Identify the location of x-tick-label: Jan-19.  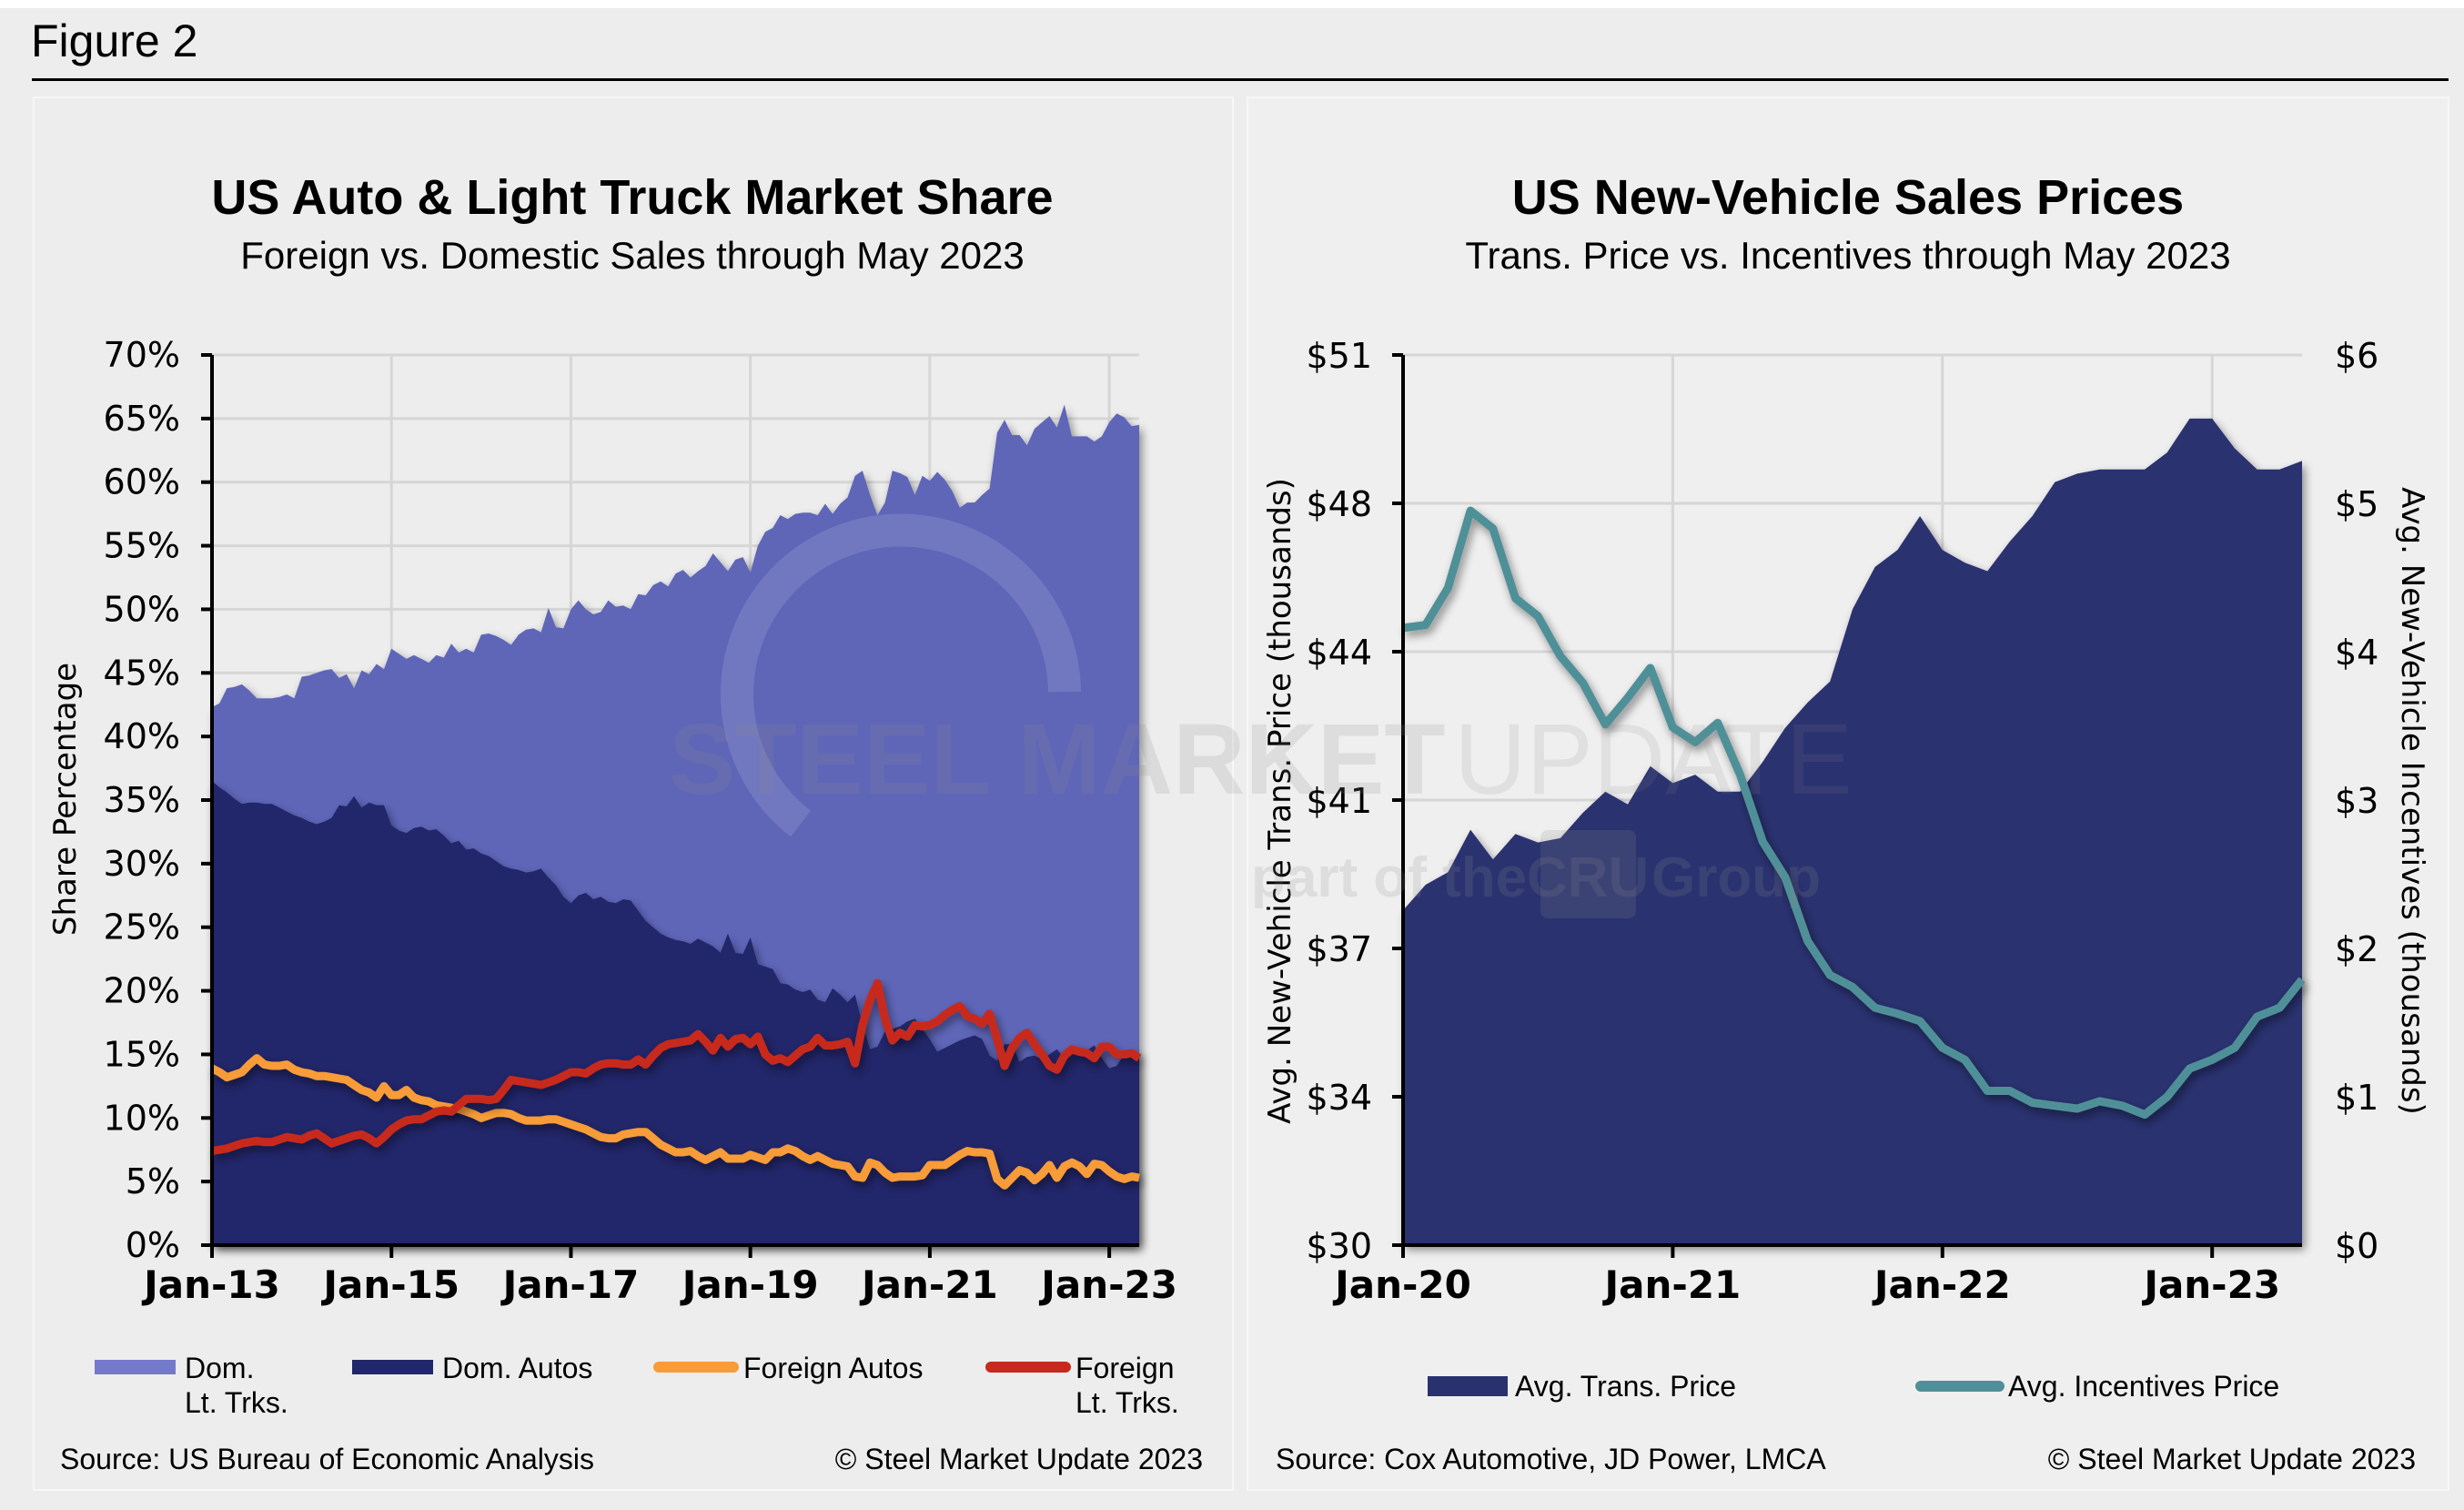
(749, 1284).